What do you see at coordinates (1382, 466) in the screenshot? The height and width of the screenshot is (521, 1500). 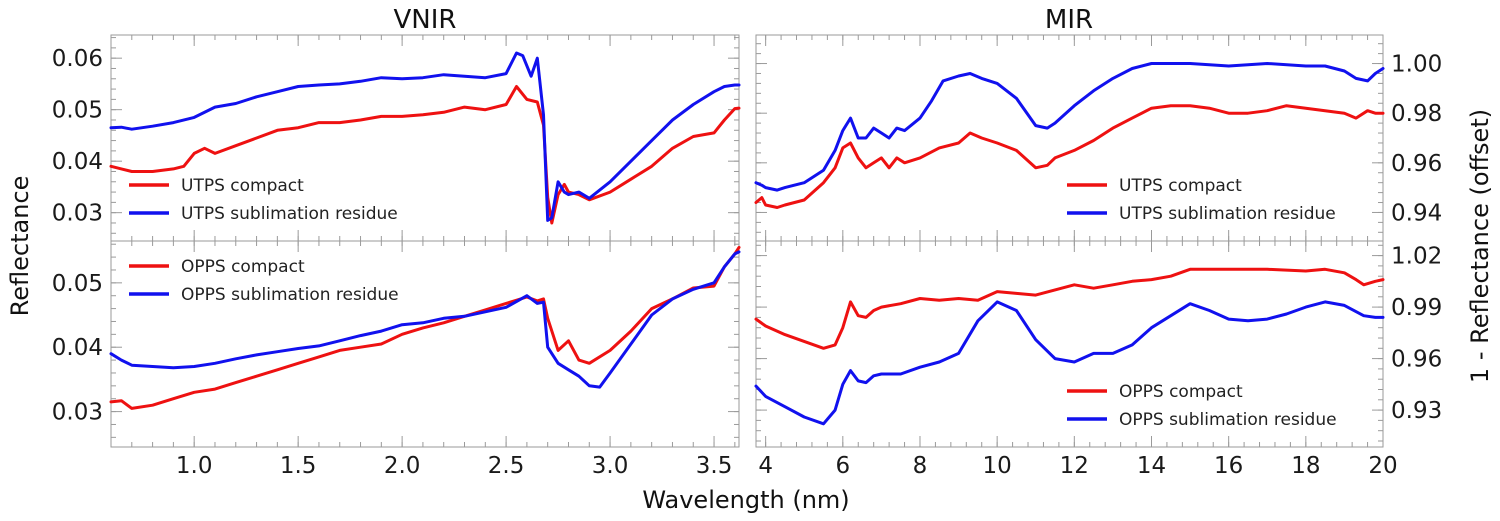 I see `x-tick-label: 20` at bounding box center [1382, 466].